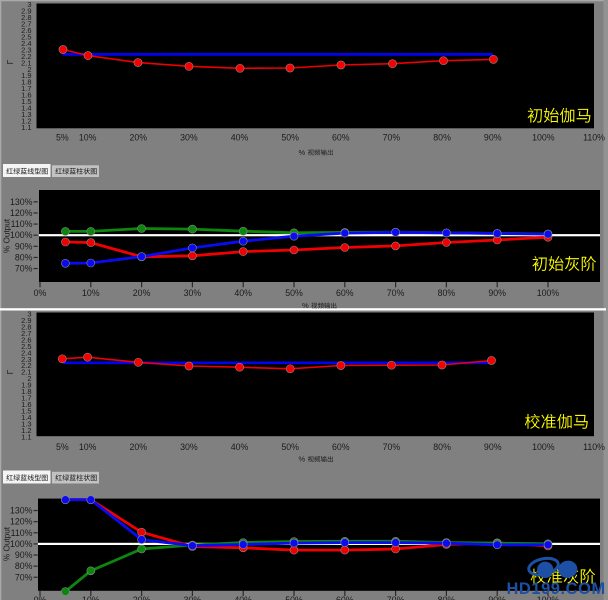  What do you see at coordinates (21, 202) in the screenshot?
I see `svg-text: 130%` at bounding box center [21, 202].